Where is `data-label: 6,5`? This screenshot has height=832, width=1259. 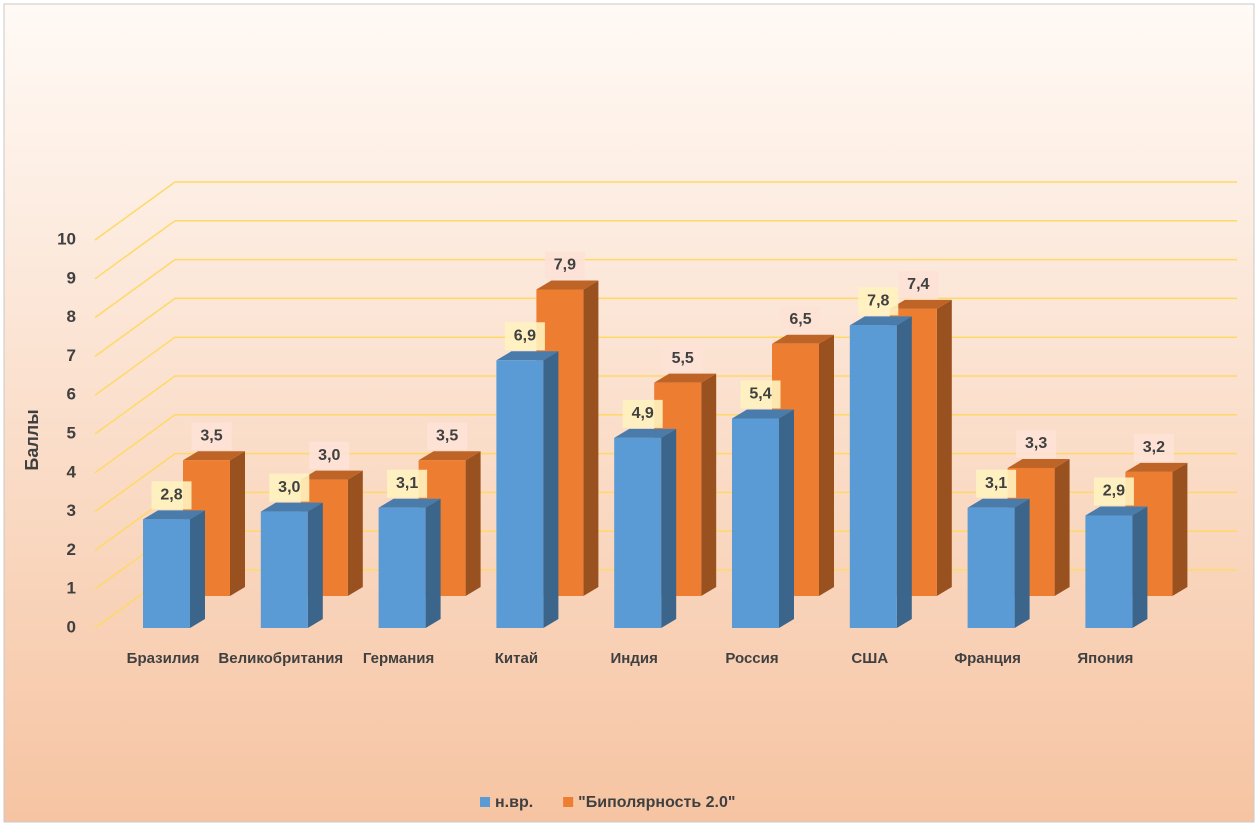
data-label: 6,5 is located at coordinates (800, 319).